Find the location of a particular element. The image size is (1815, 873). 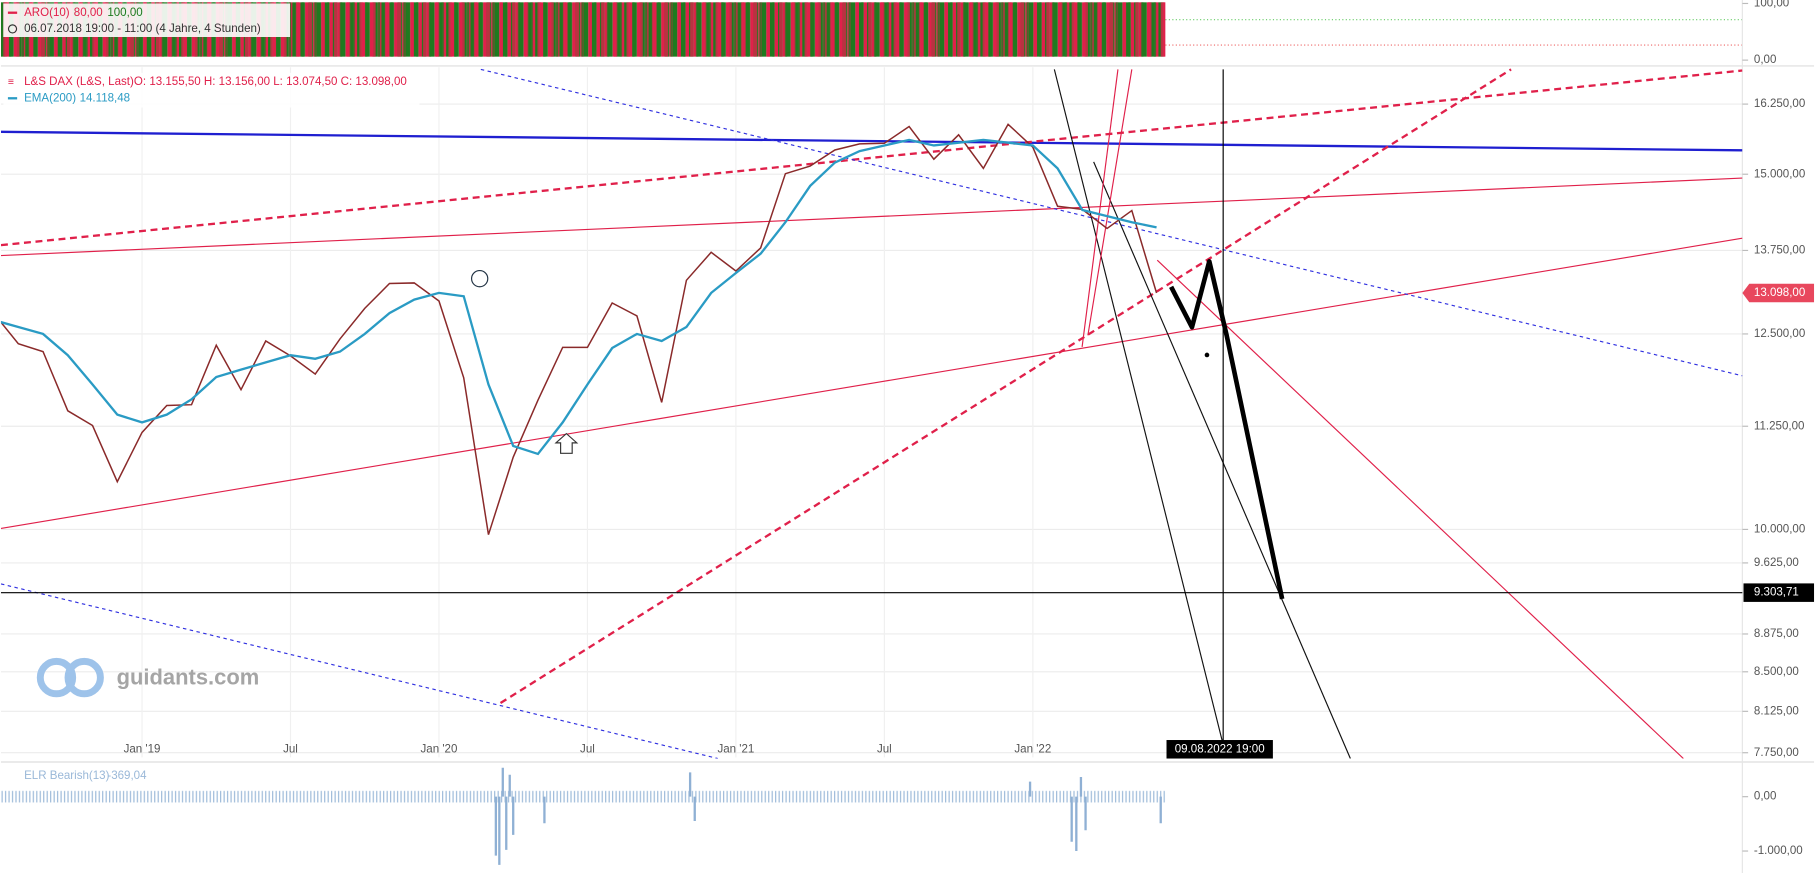

level-box is located at coordinates (1779, 592).